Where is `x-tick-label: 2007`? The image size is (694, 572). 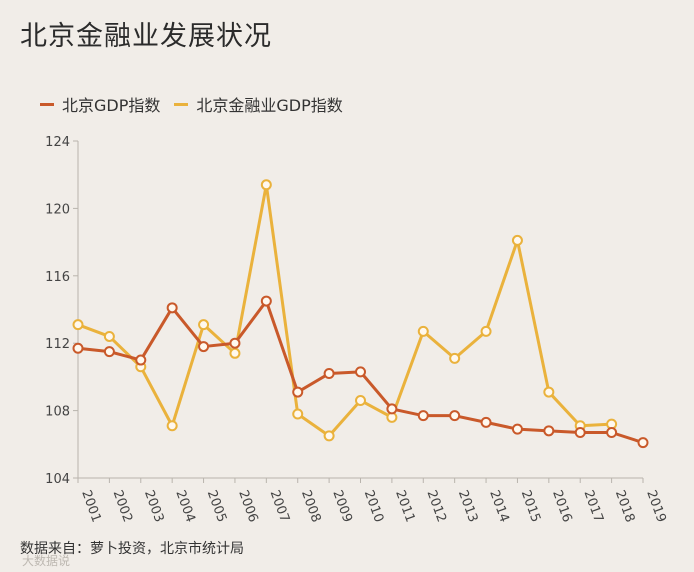
x-tick-label: 2007 is located at coordinates (279, 506).